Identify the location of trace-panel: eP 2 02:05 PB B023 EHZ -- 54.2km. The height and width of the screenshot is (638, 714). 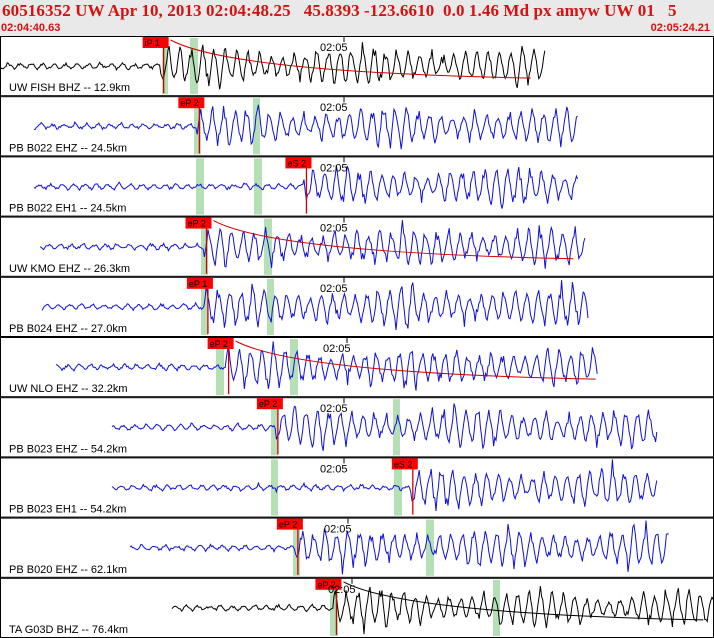
(357, 427).